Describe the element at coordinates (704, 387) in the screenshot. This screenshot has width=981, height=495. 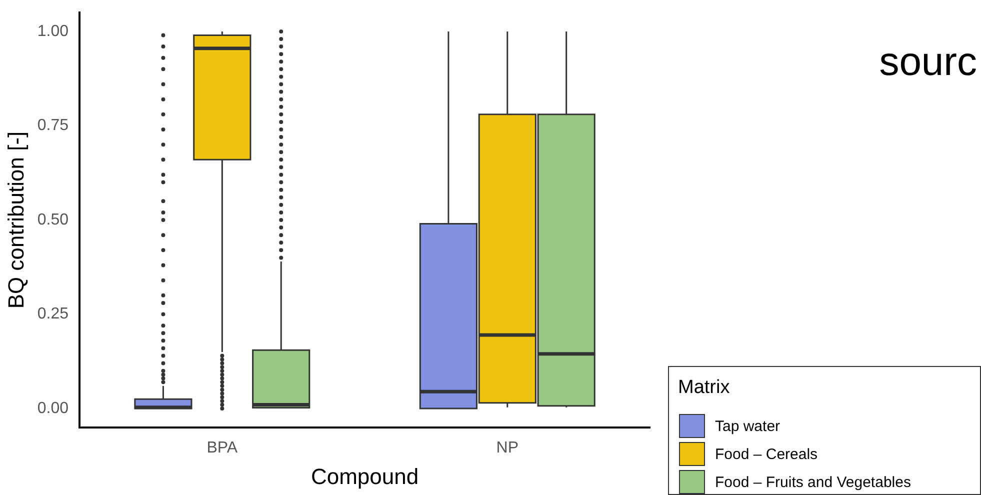
I see `legend-title: Matrix` at that location.